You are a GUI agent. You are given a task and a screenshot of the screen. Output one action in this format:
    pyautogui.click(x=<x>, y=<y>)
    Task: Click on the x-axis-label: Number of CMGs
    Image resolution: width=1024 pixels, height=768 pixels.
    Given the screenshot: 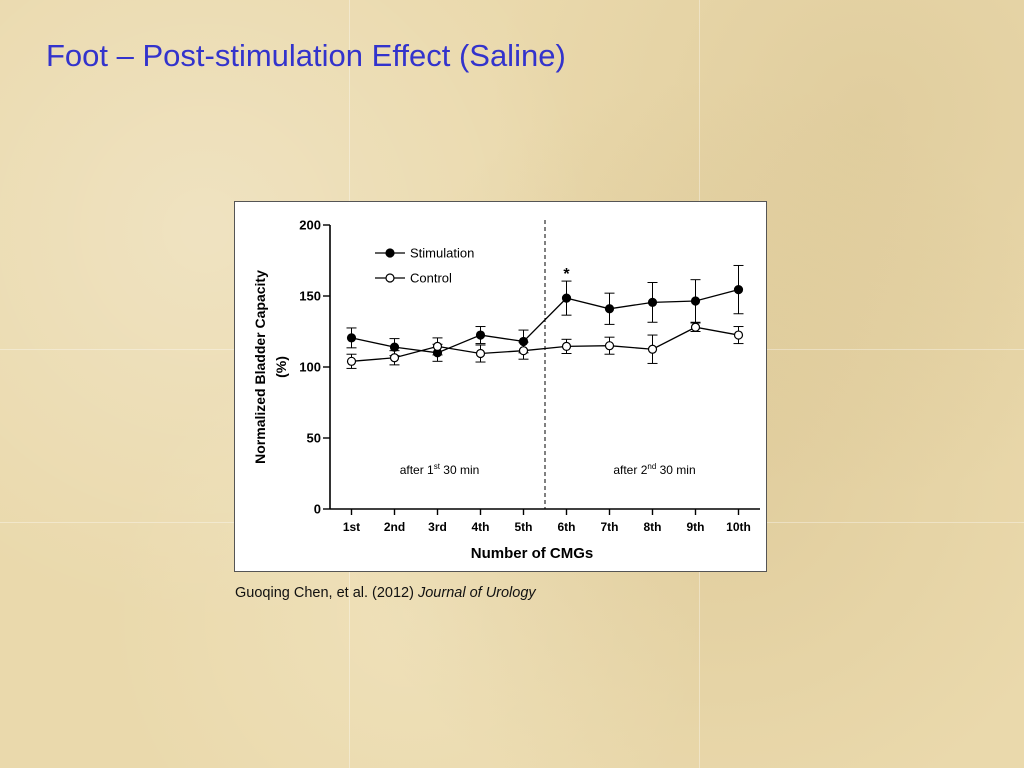 What is the action you would take?
    pyautogui.click(x=532, y=553)
    